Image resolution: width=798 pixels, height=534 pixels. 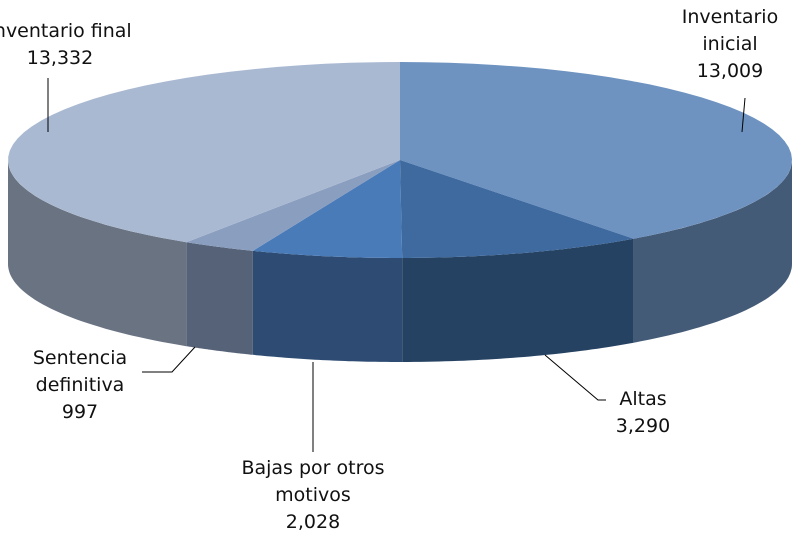 I want to click on data-label: Bajas por otros motivos 2,028, so click(x=313, y=494).